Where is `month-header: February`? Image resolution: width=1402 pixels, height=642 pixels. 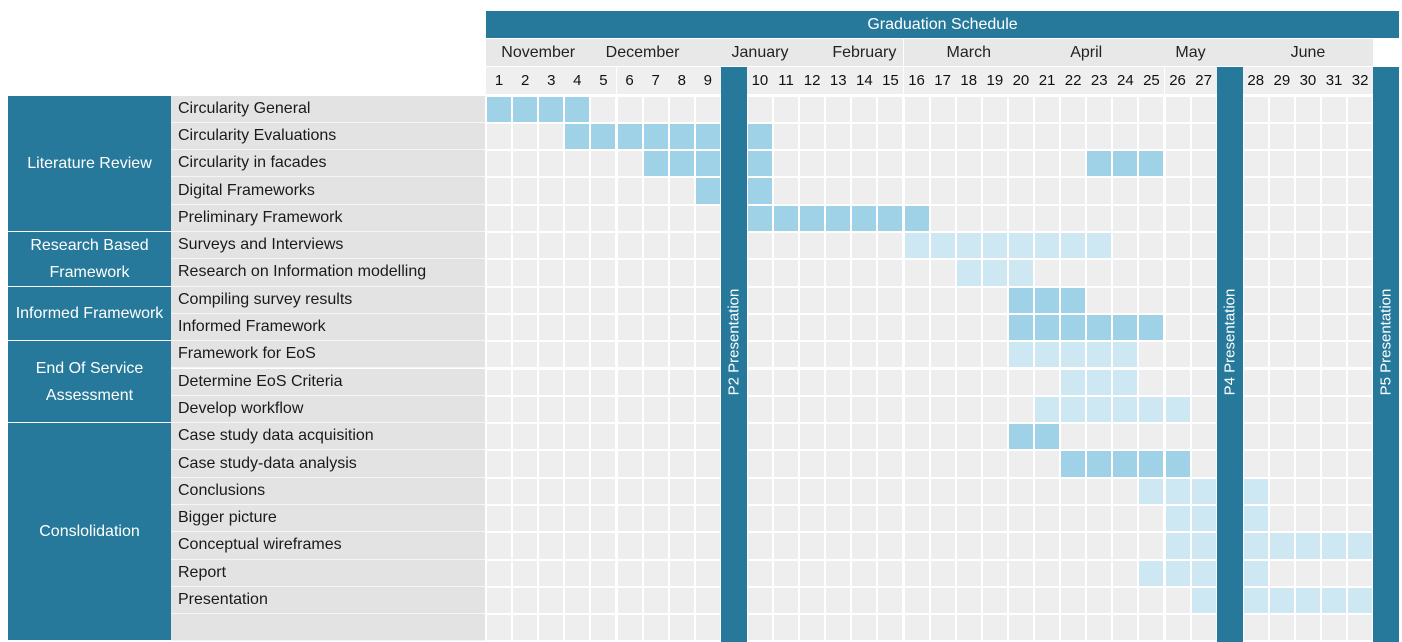
month-header: February is located at coordinates (864, 52).